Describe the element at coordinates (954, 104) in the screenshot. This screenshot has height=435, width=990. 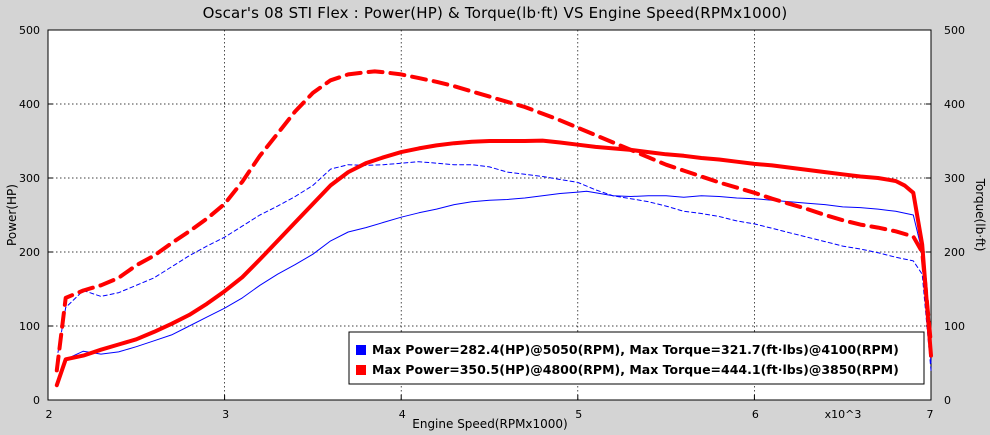
I see `y-right-tick-400: 400` at that location.